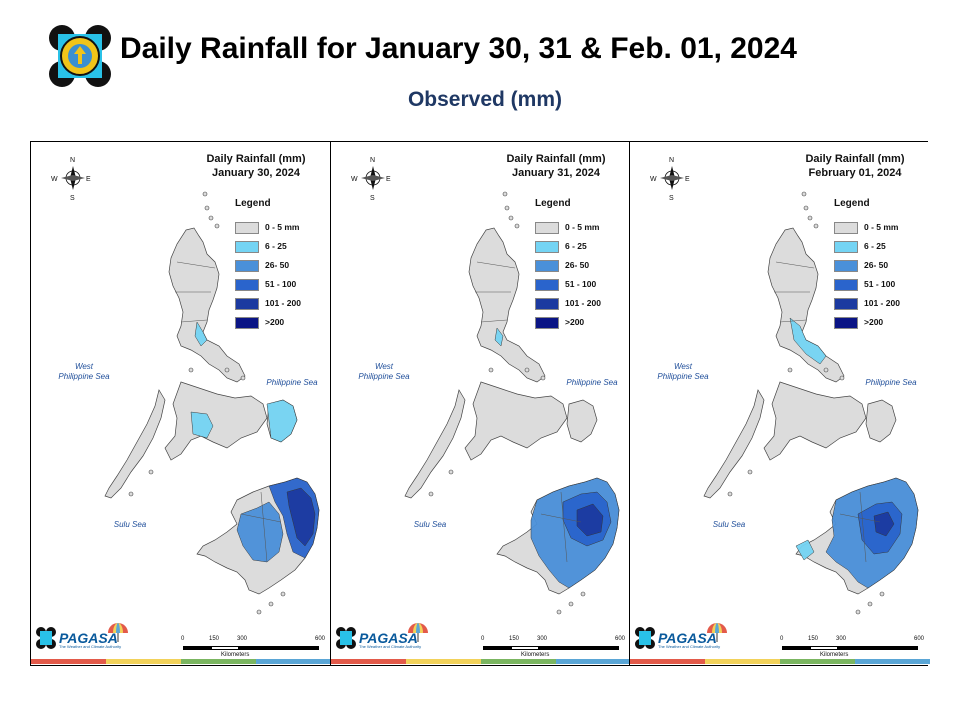 Image resolution: width=960 pixels, height=720 pixels. Describe the element at coordinates (782, 639) in the screenshot. I see `scale-tick: 0` at that location.